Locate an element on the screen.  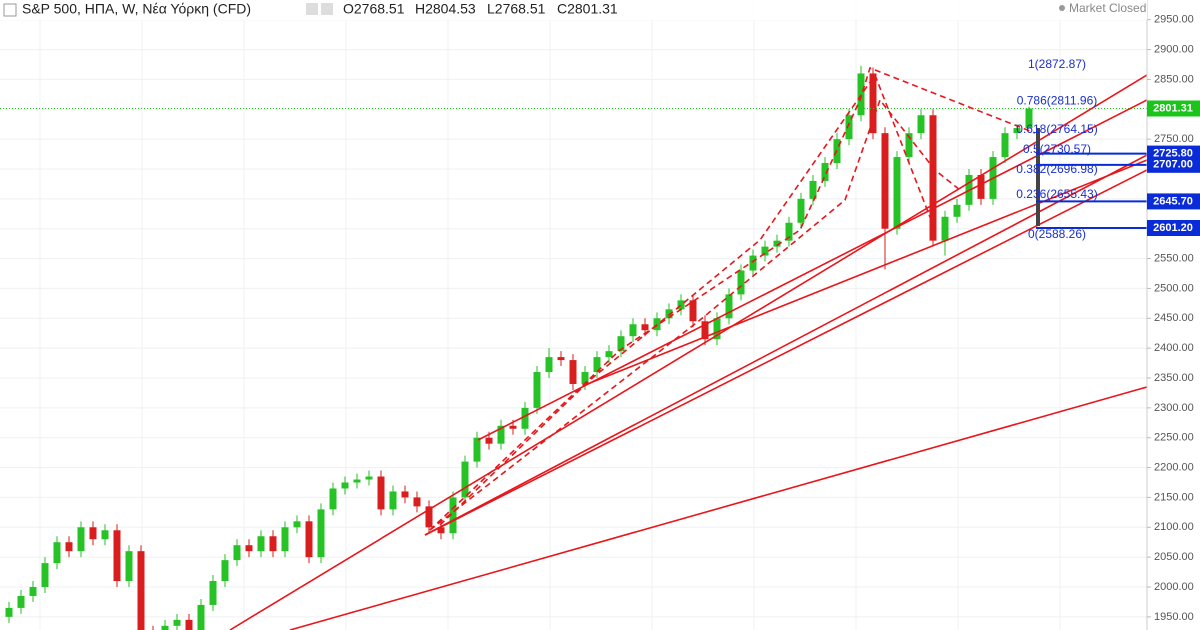
y-tick-label: 2250.00 is located at coordinates (1174, 438).